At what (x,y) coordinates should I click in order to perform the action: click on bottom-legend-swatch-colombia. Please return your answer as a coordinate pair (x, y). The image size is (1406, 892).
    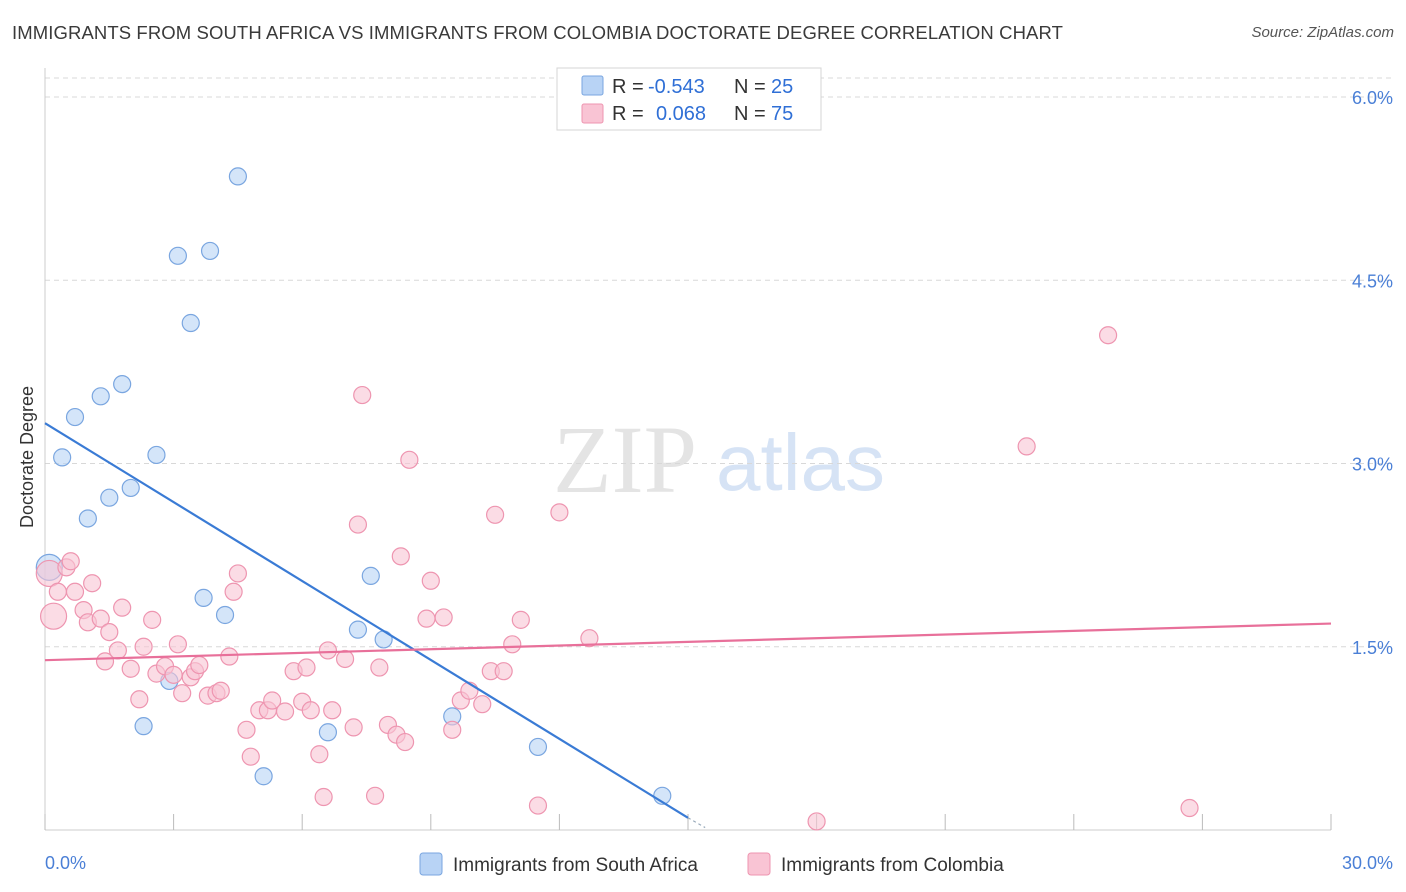
    Looking at the image, I should click on (759, 864).